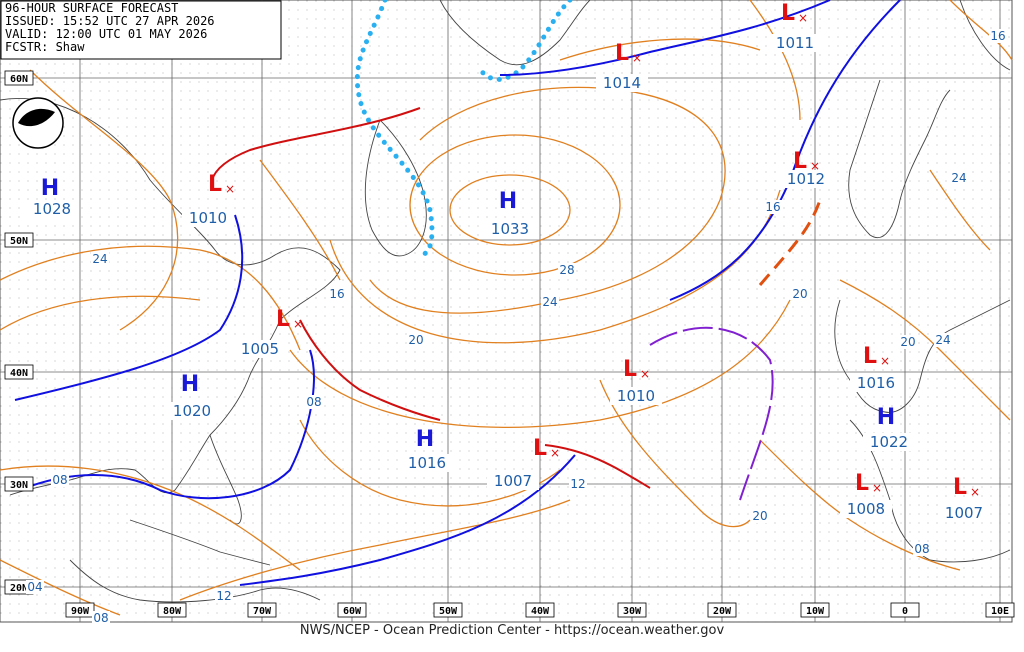  Describe the element at coordinates (525, 41) in the screenshot. I see `ice-edge` at that location.